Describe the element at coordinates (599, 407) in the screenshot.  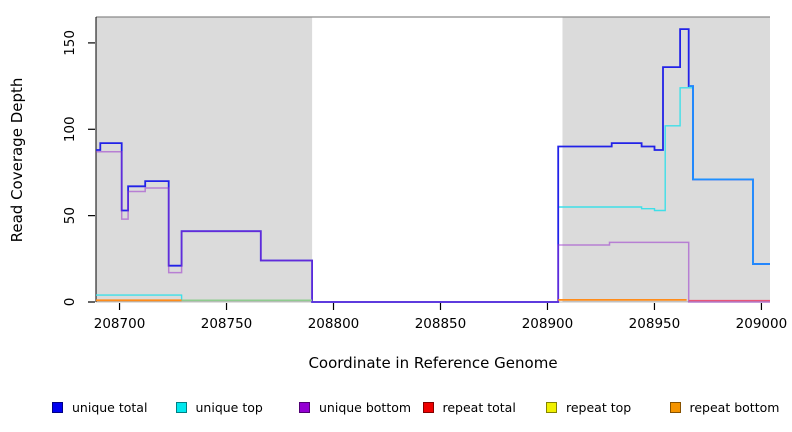
I see `legend-label-repeat-top: repeat top` at that location.